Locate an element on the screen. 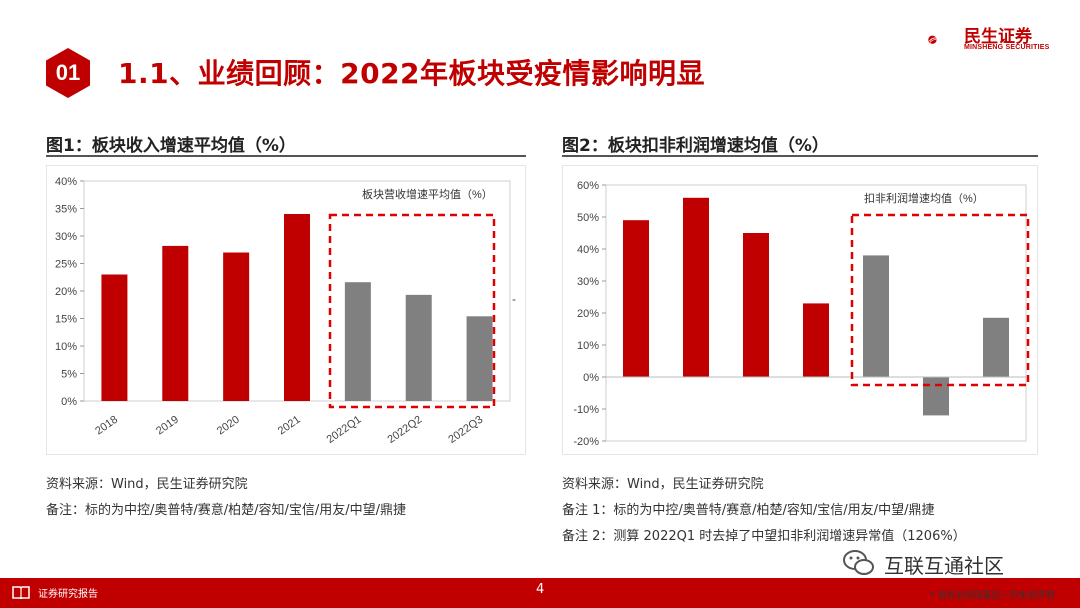 The image size is (1080, 608). book-icon is located at coordinates (21, 592).